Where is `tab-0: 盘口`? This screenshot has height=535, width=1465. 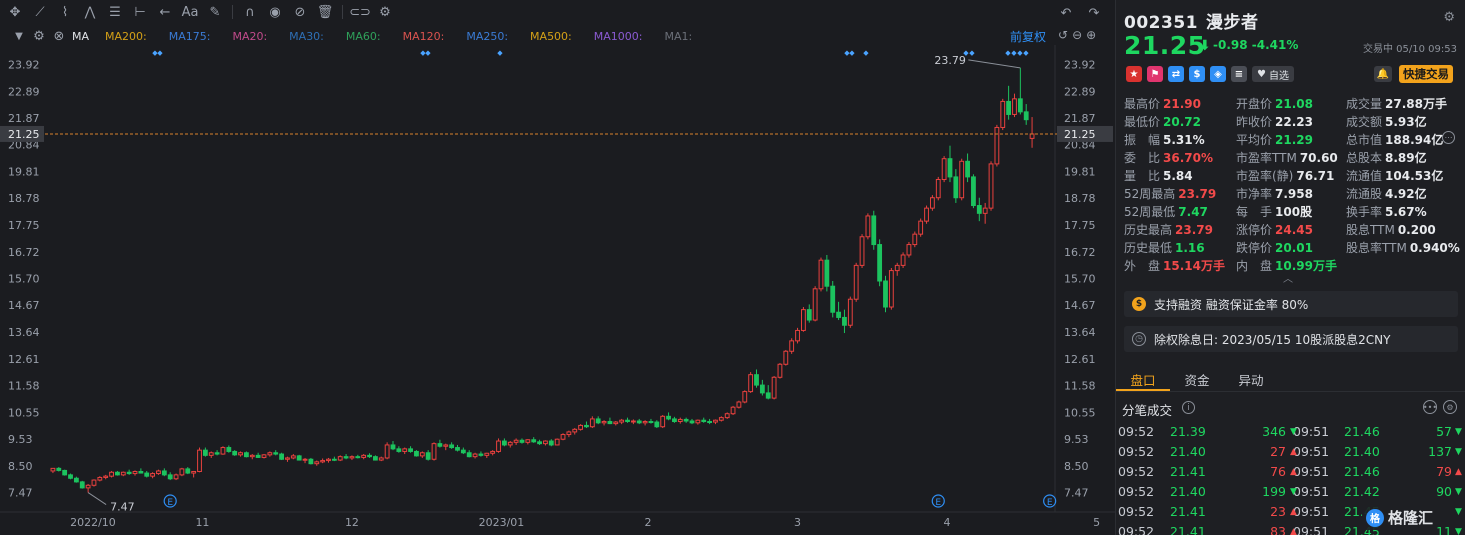
tab-0: 盘口 is located at coordinates (1143, 378).